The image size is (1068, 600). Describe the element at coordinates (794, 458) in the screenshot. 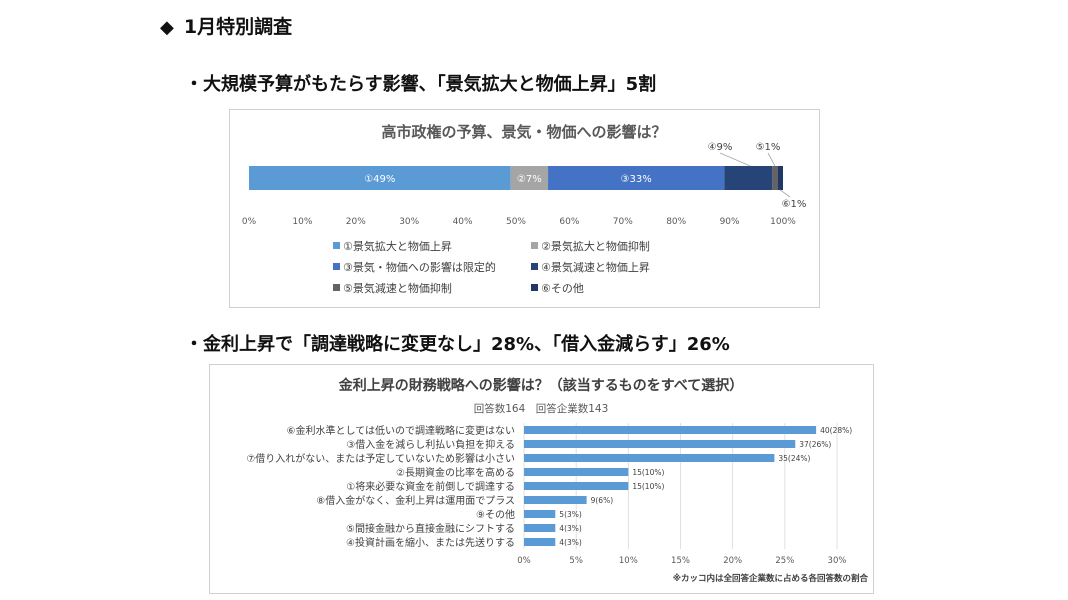

I see `chart2-data-label: 35(24%)` at that location.